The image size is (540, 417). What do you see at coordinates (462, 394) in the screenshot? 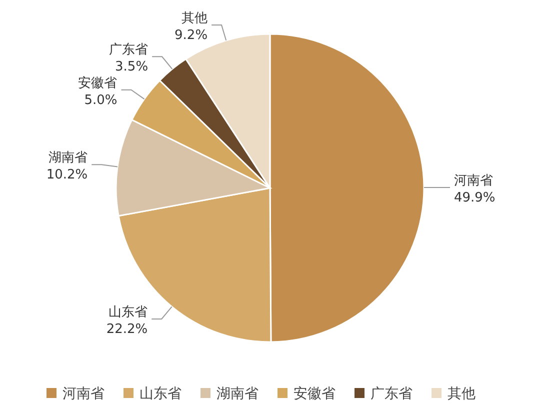
I see `legend-label: 其他` at bounding box center [462, 394].